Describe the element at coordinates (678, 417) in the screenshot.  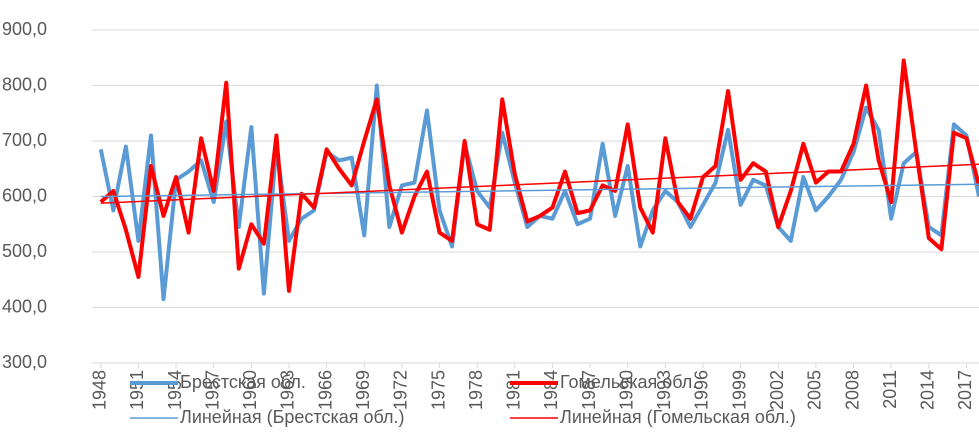
I see `legend-label: Линейная (Гомельская обл.)` at that location.